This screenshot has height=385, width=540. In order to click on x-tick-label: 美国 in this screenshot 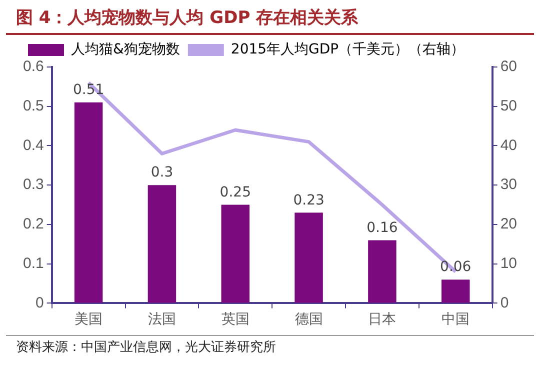, I will do `click(88, 318)`.